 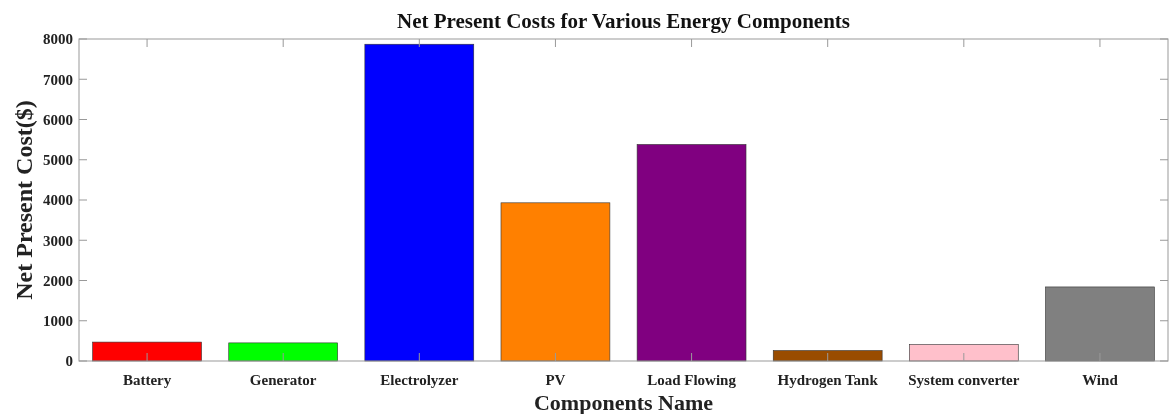 I want to click on y-axis-title: Net Present Cost($), so click(x=24, y=200).